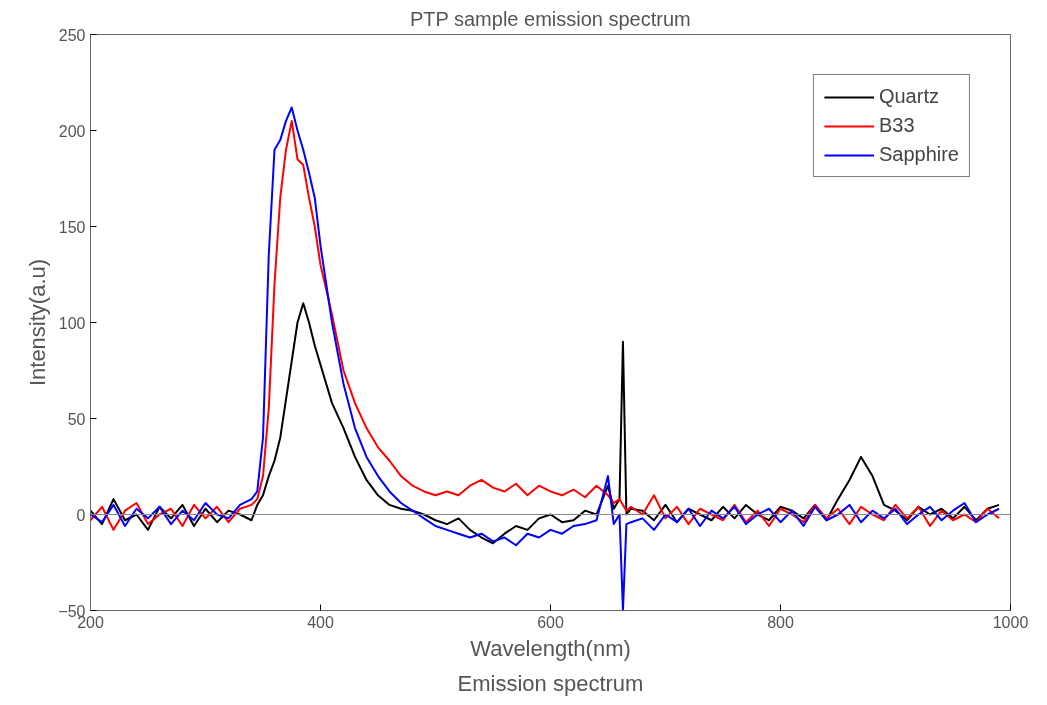 This screenshot has height=705, width=1047. Describe the element at coordinates (1010, 622) in the screenshot. I see `x-tick-label: 1000` at that location.